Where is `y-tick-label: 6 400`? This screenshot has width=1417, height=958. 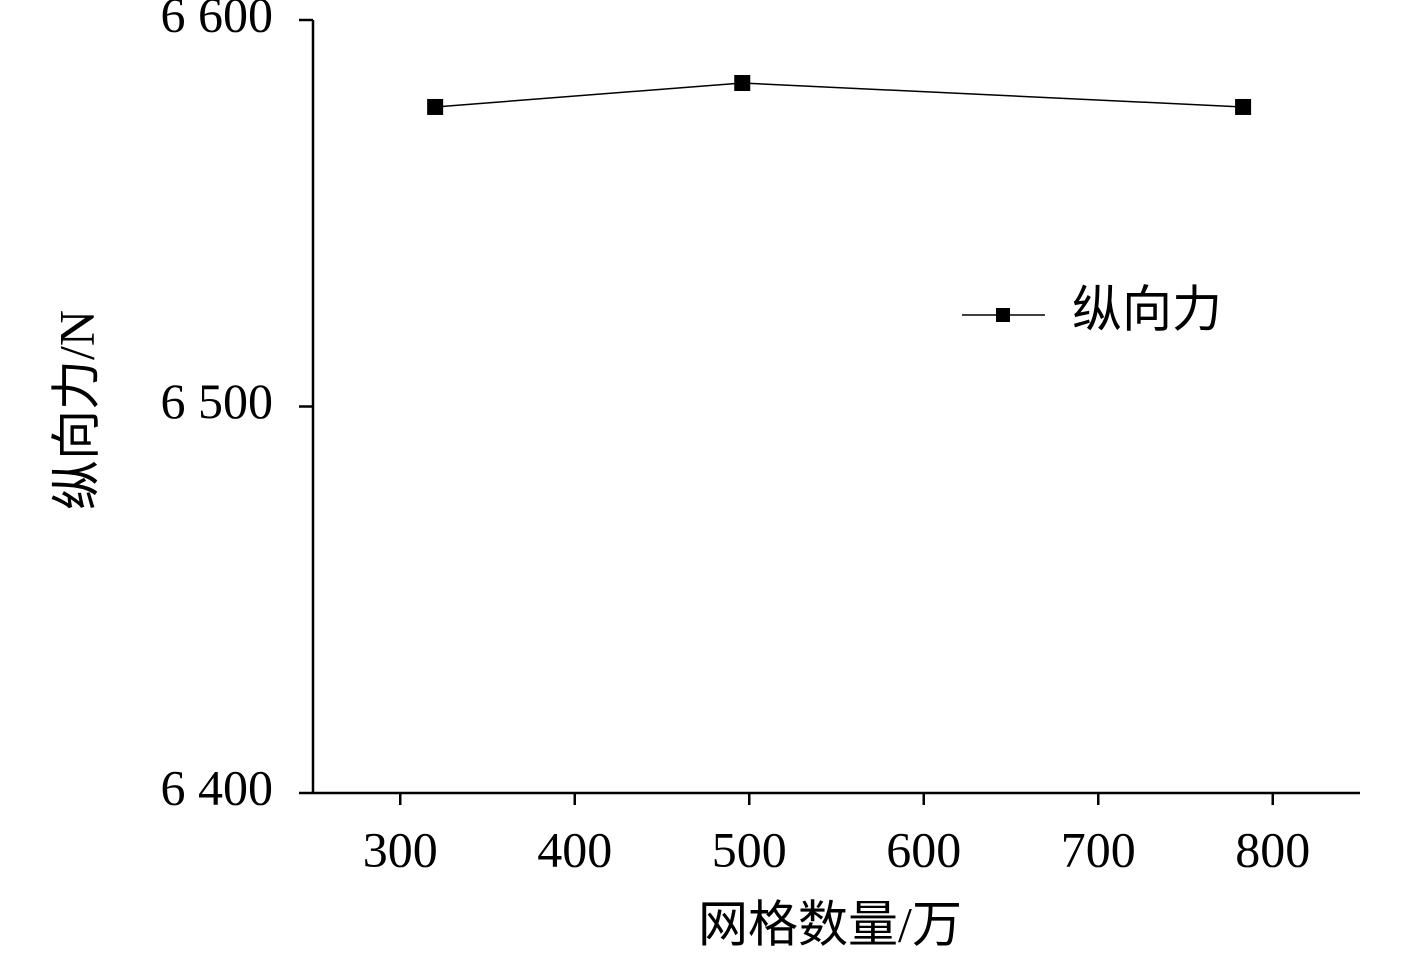 y-tick-label: 6 400 is located at coordinates (217, 787).